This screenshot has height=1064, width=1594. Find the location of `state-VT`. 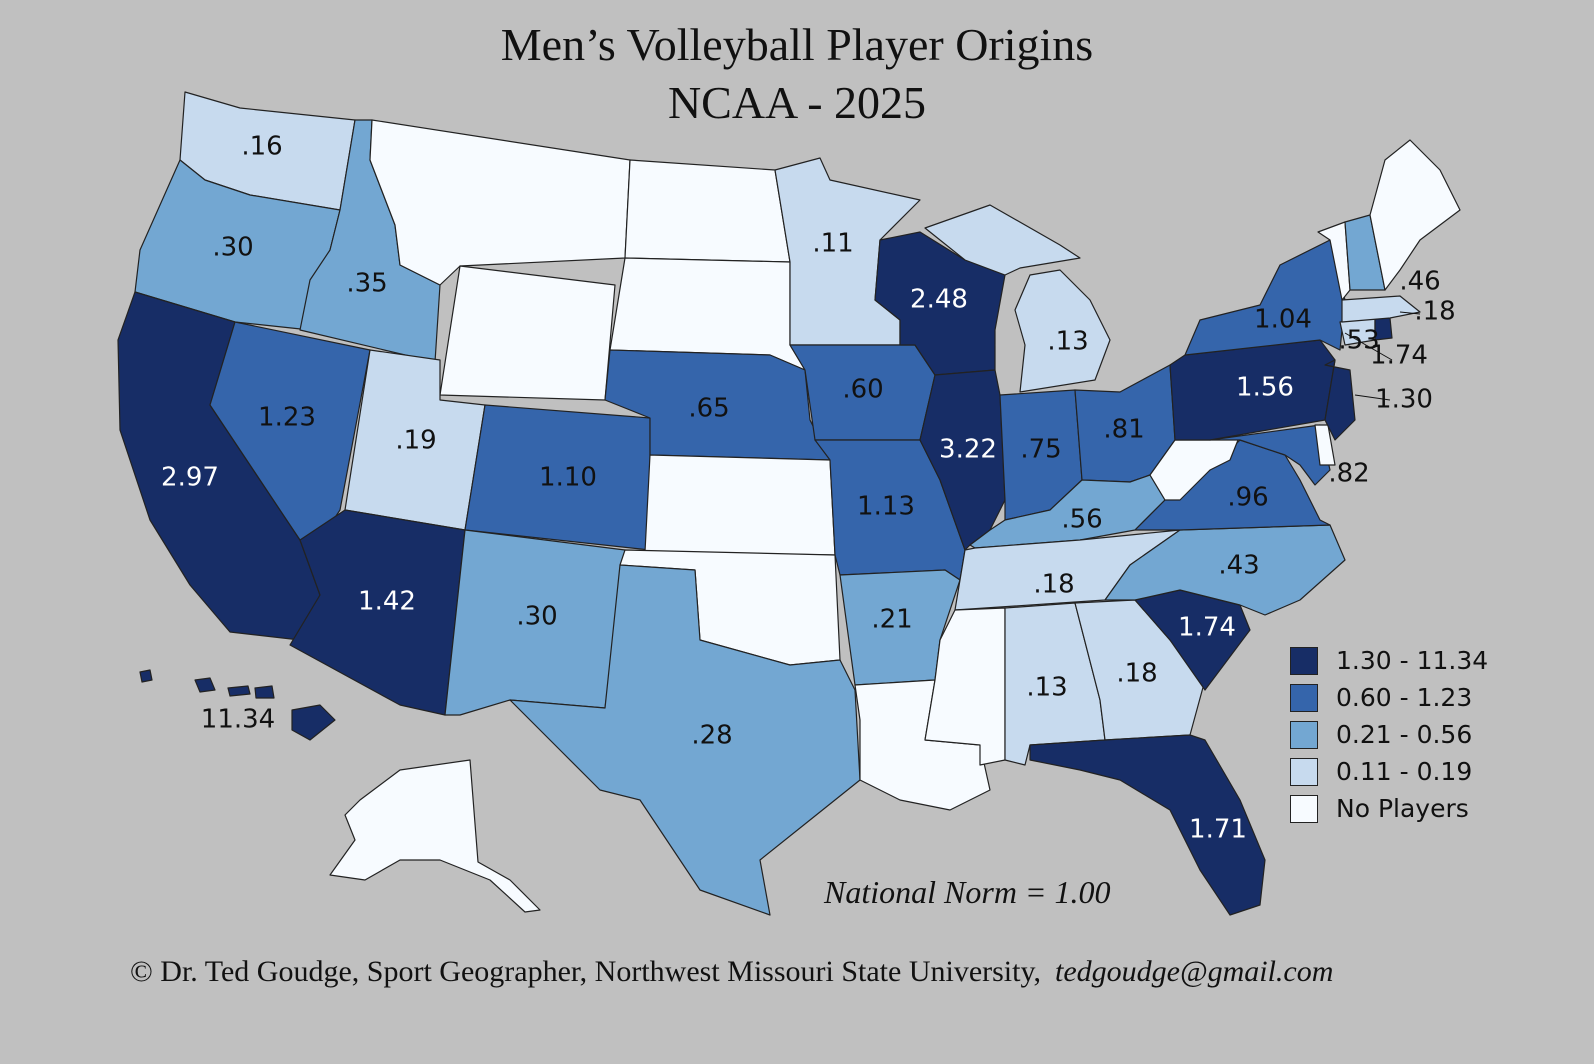

state-VT is located at coordinates (1334, 261).